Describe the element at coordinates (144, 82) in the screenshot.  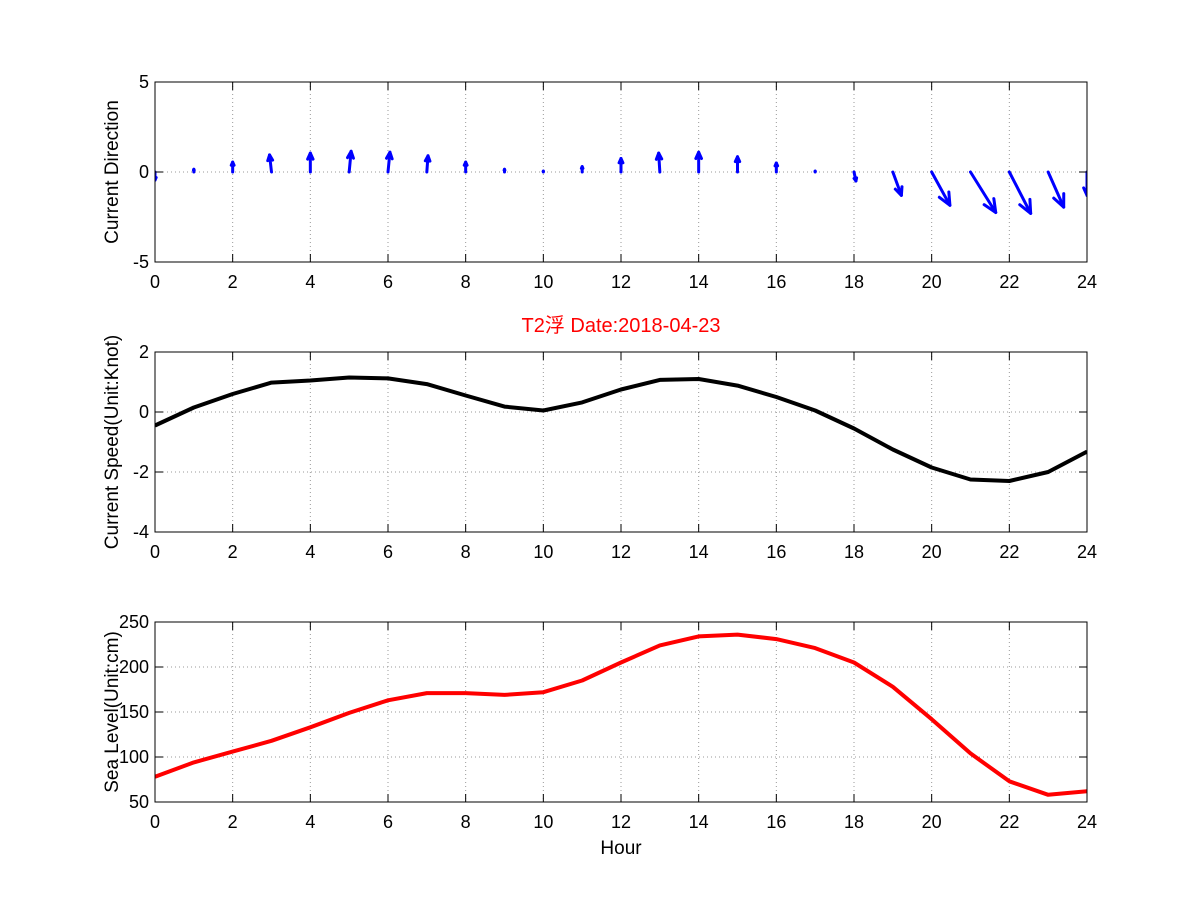
I see `y-tick-label: 5` at that location.